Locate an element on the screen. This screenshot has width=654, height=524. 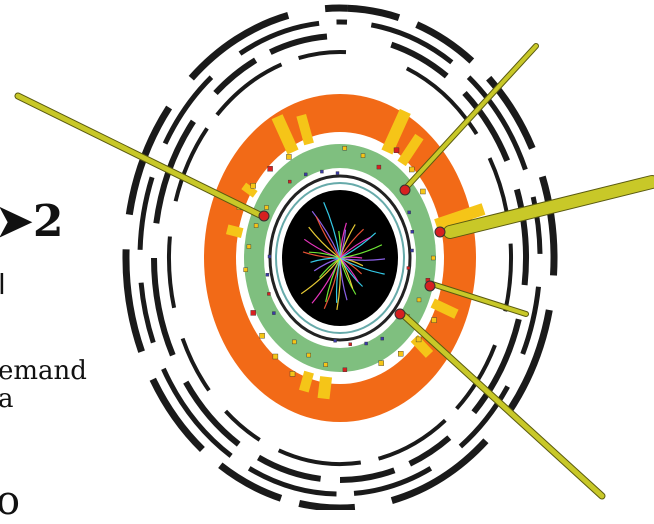
jet-line is located at coordinates (140, 156).